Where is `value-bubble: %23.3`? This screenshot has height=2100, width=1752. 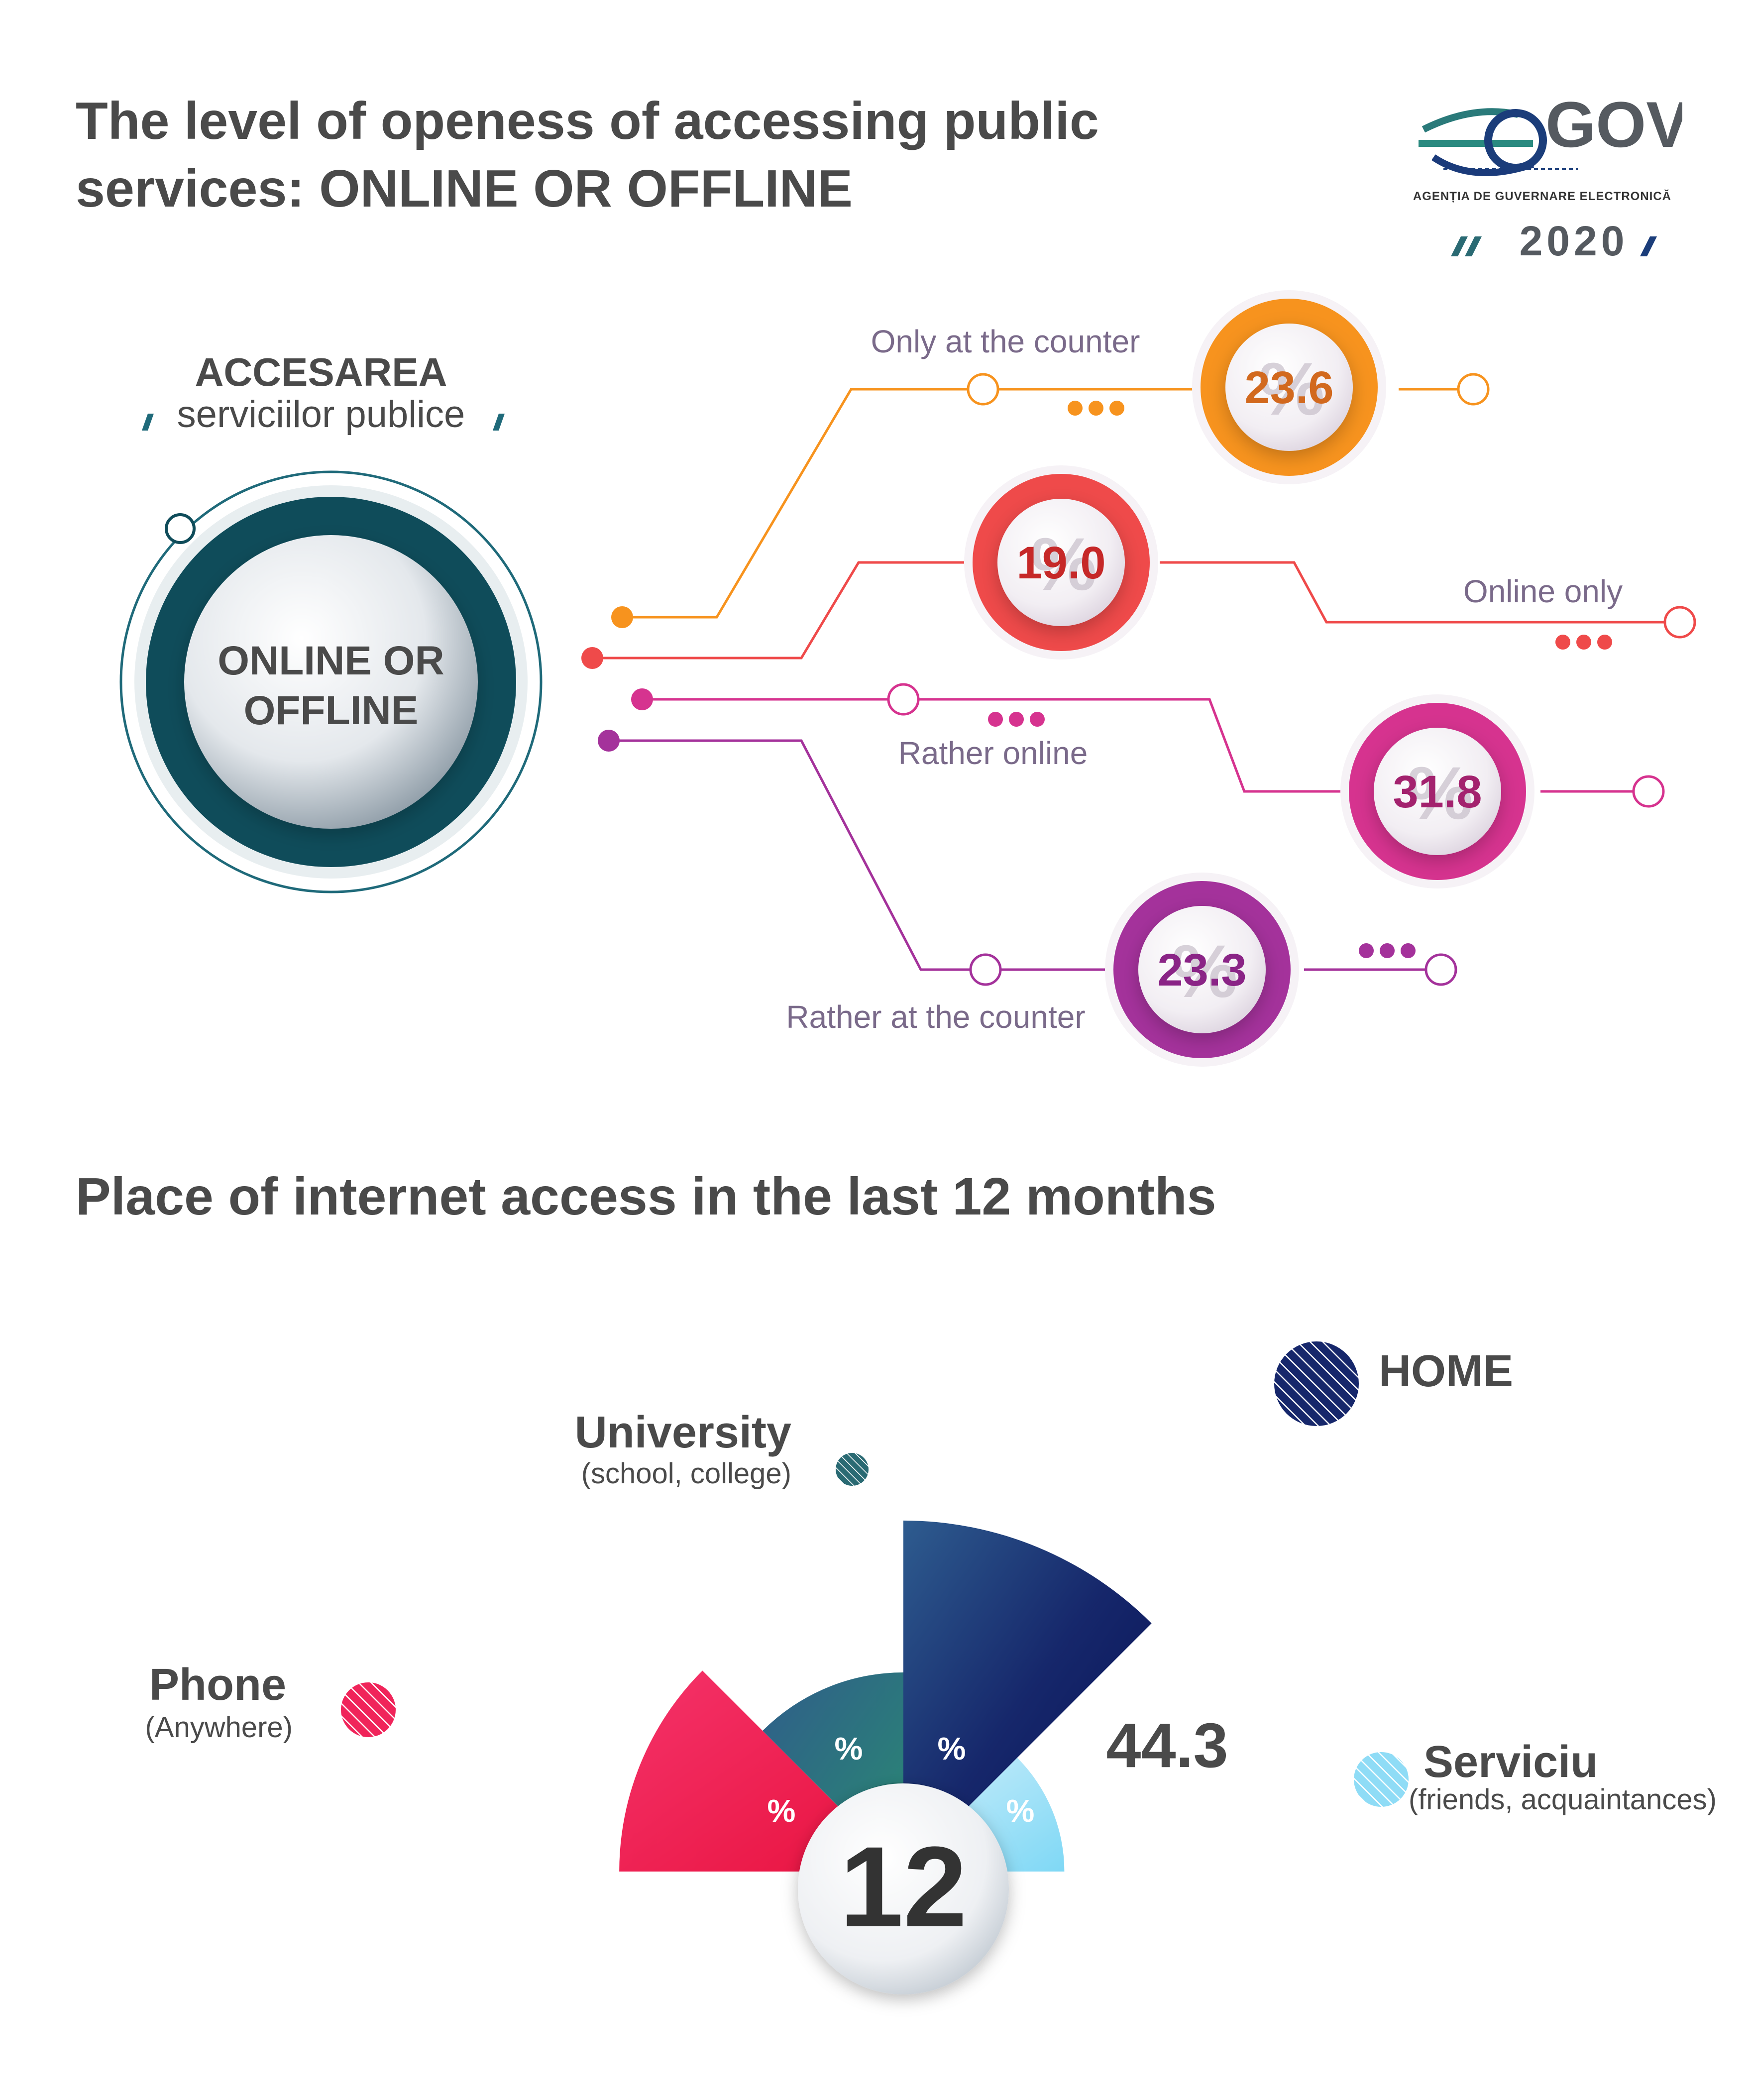
value-bubble: %23.3 is located at coordinates (1202, 970).